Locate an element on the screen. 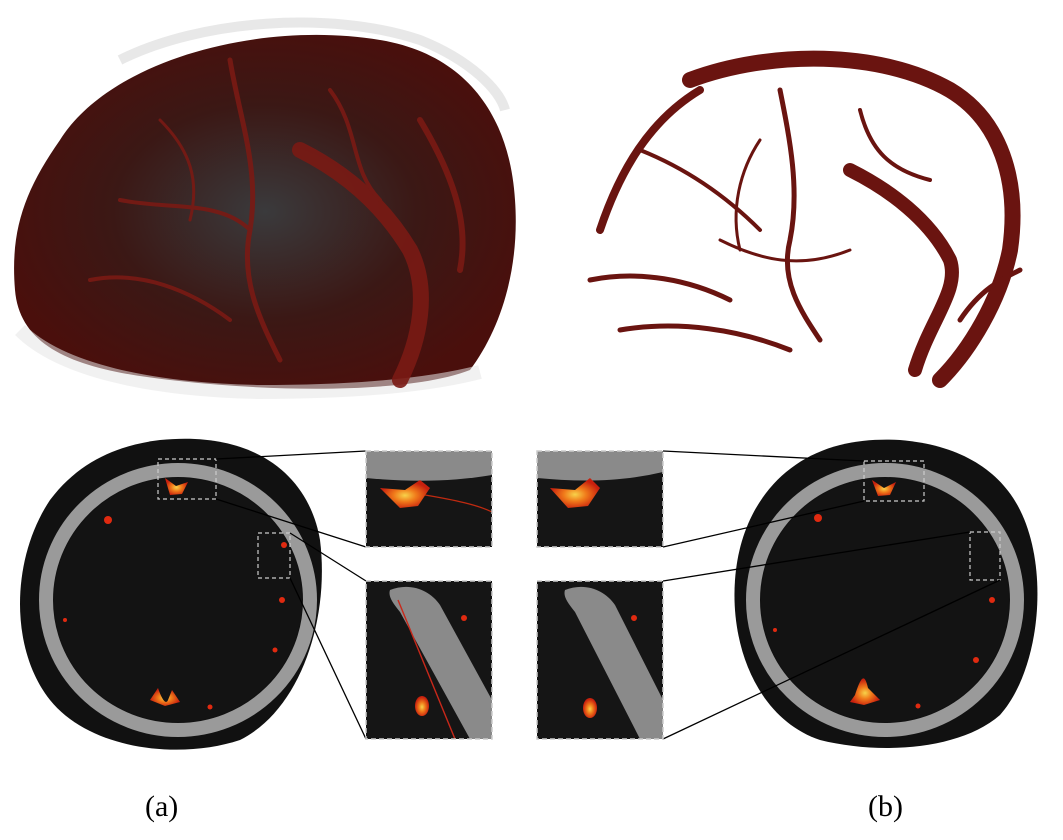 This screenshot has height=840, width=1063. zoom-connectors-b is located at coordinates (831, 595).